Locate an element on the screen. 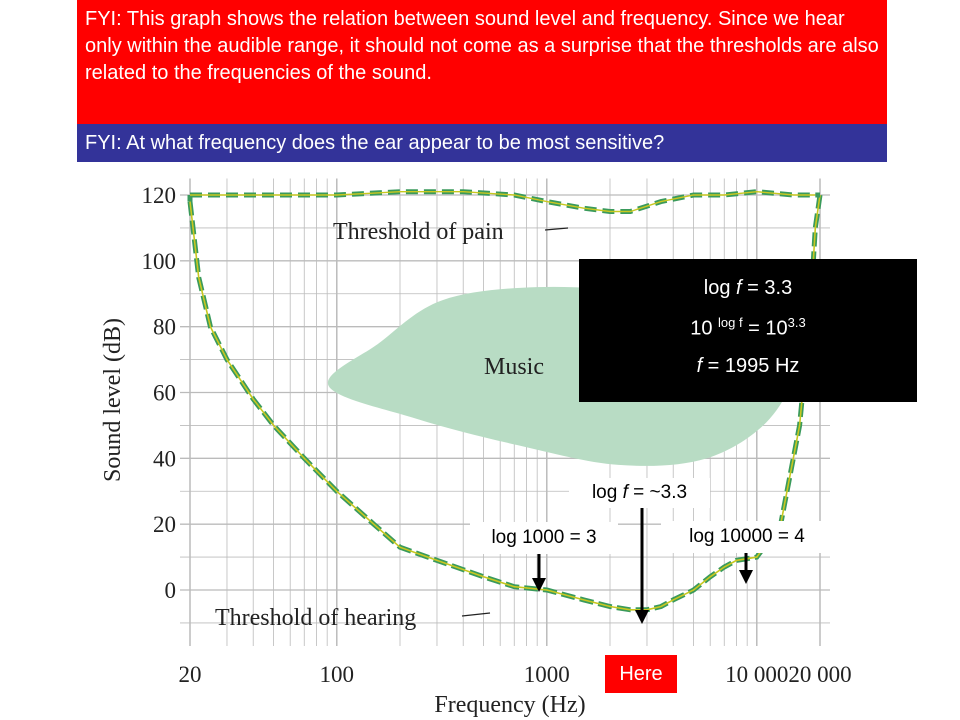 Image resolution: width=960 pixels, height=720 pixels. y-tick-label: 60 is located at coordinates (164, 393).